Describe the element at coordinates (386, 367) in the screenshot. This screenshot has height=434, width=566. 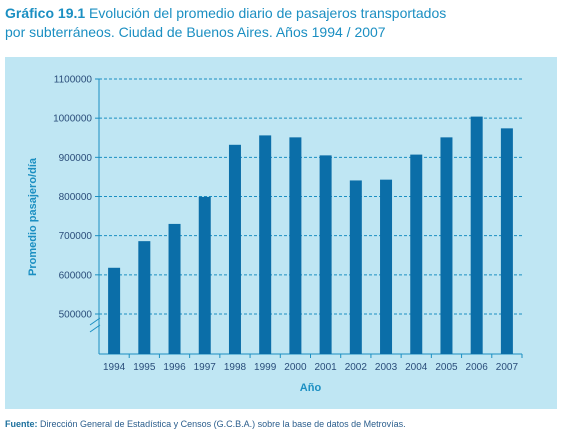
I see `x-tick-label: 2003` at that location.